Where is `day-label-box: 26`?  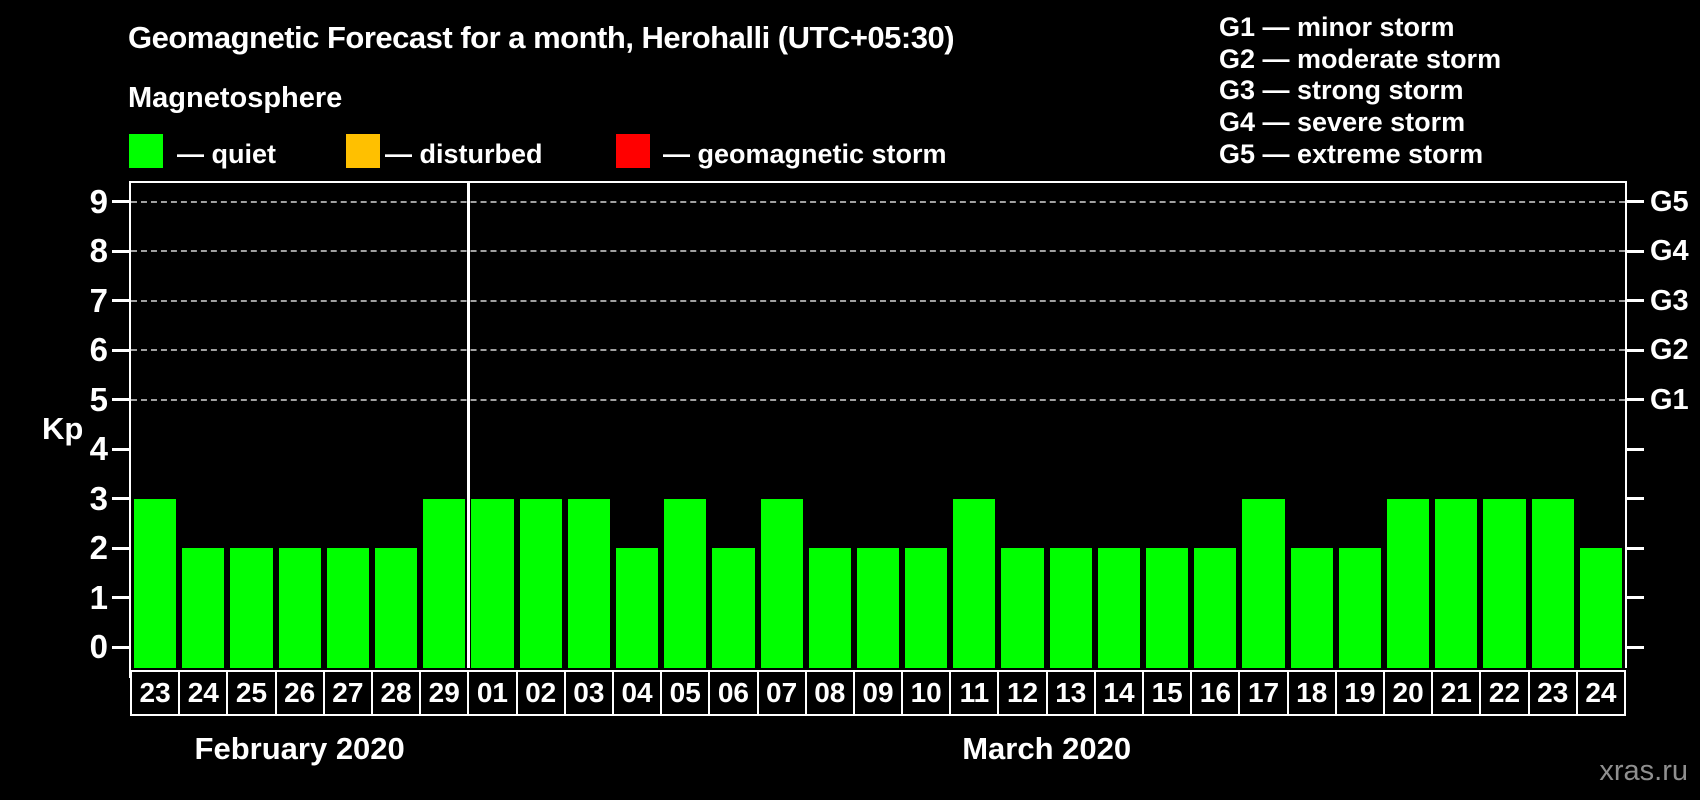 day-label-box: 26 is located at coordinates (299, 693).